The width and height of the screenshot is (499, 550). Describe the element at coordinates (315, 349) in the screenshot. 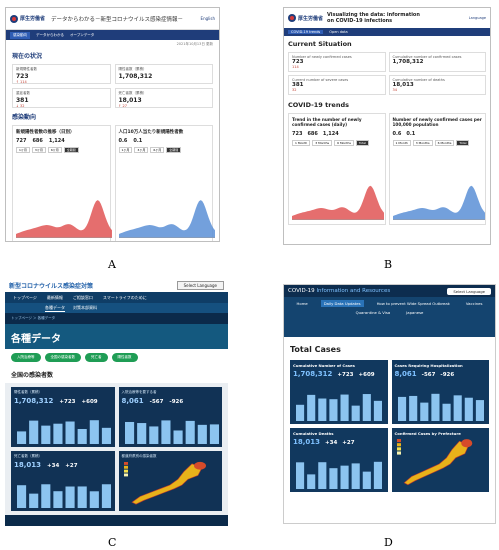

I see `section-title: Total Cases` at that location.